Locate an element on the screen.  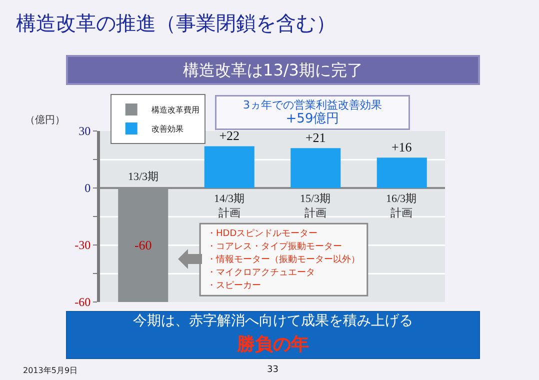
text: 3ヵ年での営業利益改善効果 +59億円 is located at coordinates (312, 112).